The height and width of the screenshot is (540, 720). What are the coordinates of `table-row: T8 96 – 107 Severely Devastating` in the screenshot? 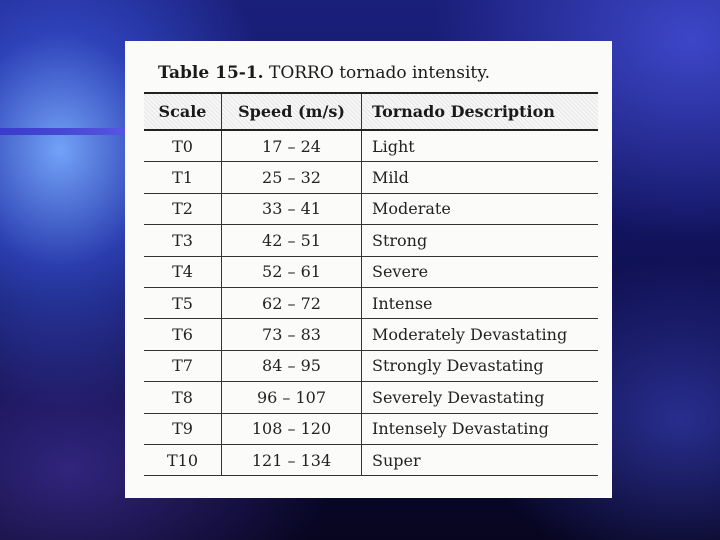 It's located at (371, 398).